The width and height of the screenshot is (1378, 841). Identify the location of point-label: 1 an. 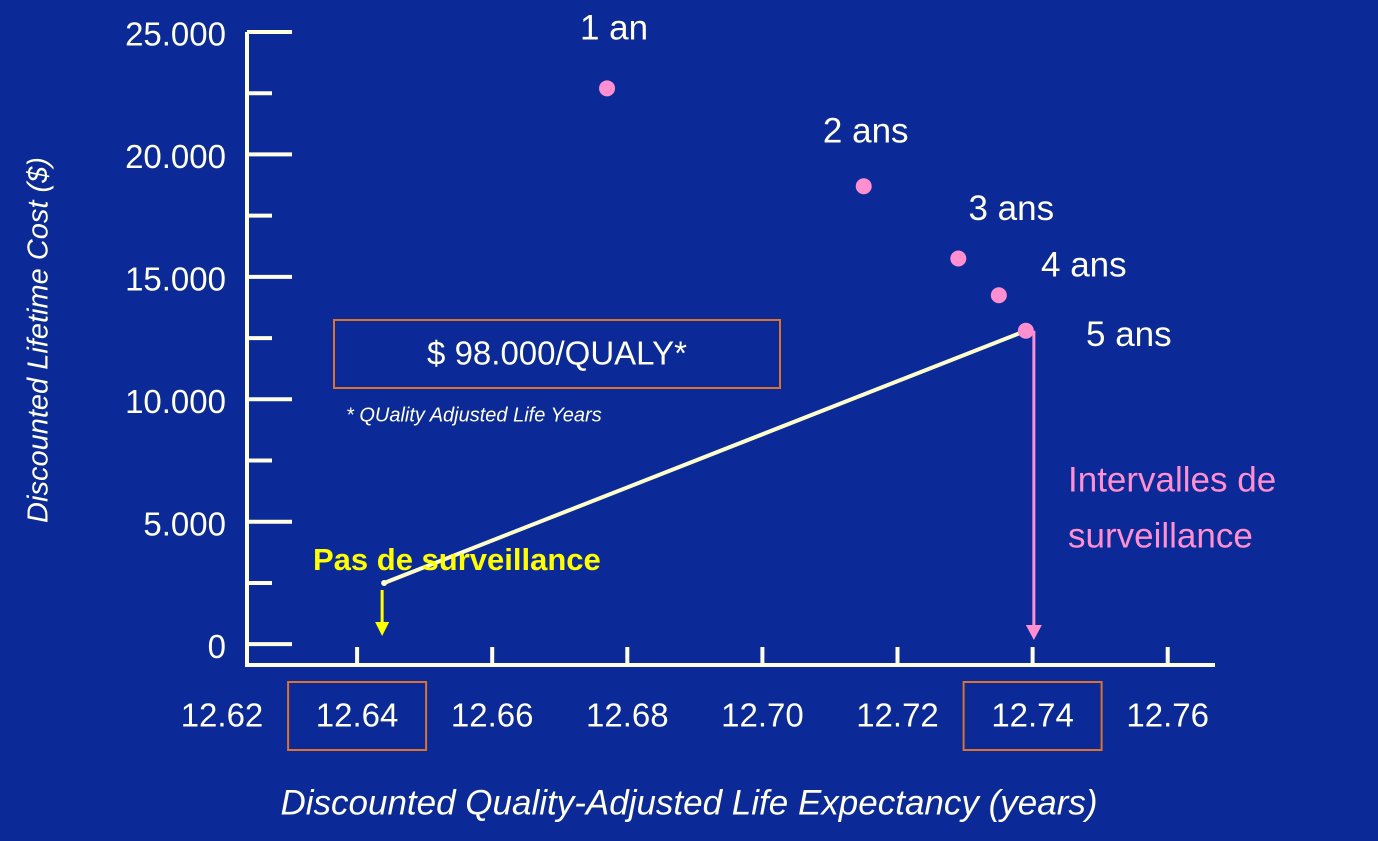
(614, 28).